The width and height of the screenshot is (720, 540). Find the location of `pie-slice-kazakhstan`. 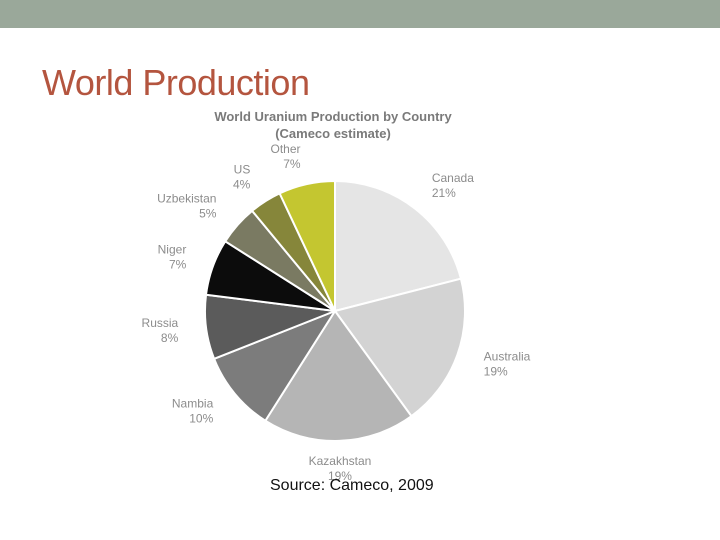

pie-slice-kazakhstan is located at coordinates (338, 375).